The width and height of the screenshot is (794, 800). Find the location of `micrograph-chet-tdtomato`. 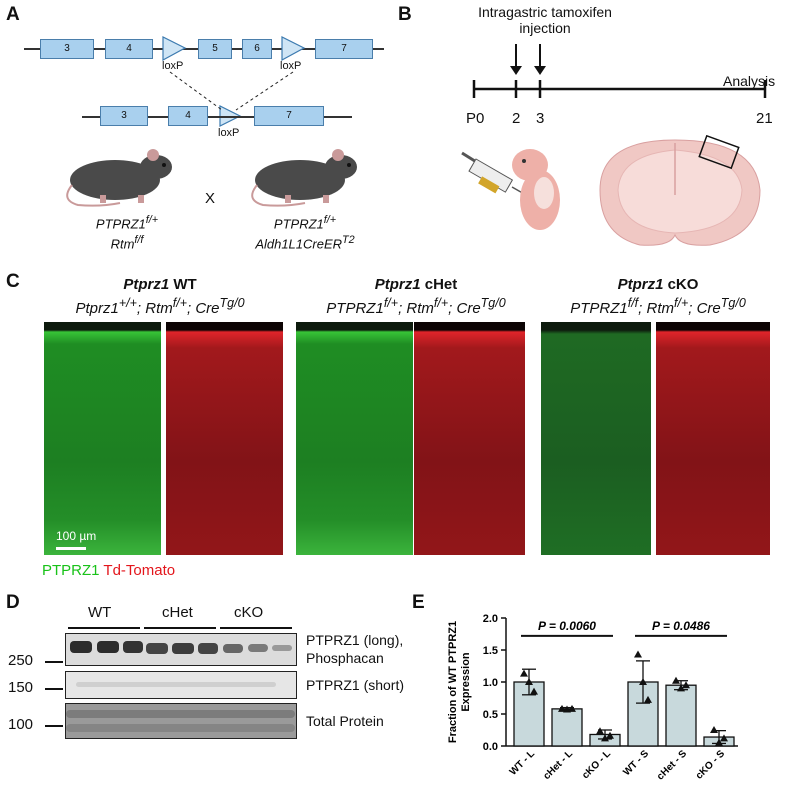

micrograph-chet-tdtomato is located at coordinates (469, 438).